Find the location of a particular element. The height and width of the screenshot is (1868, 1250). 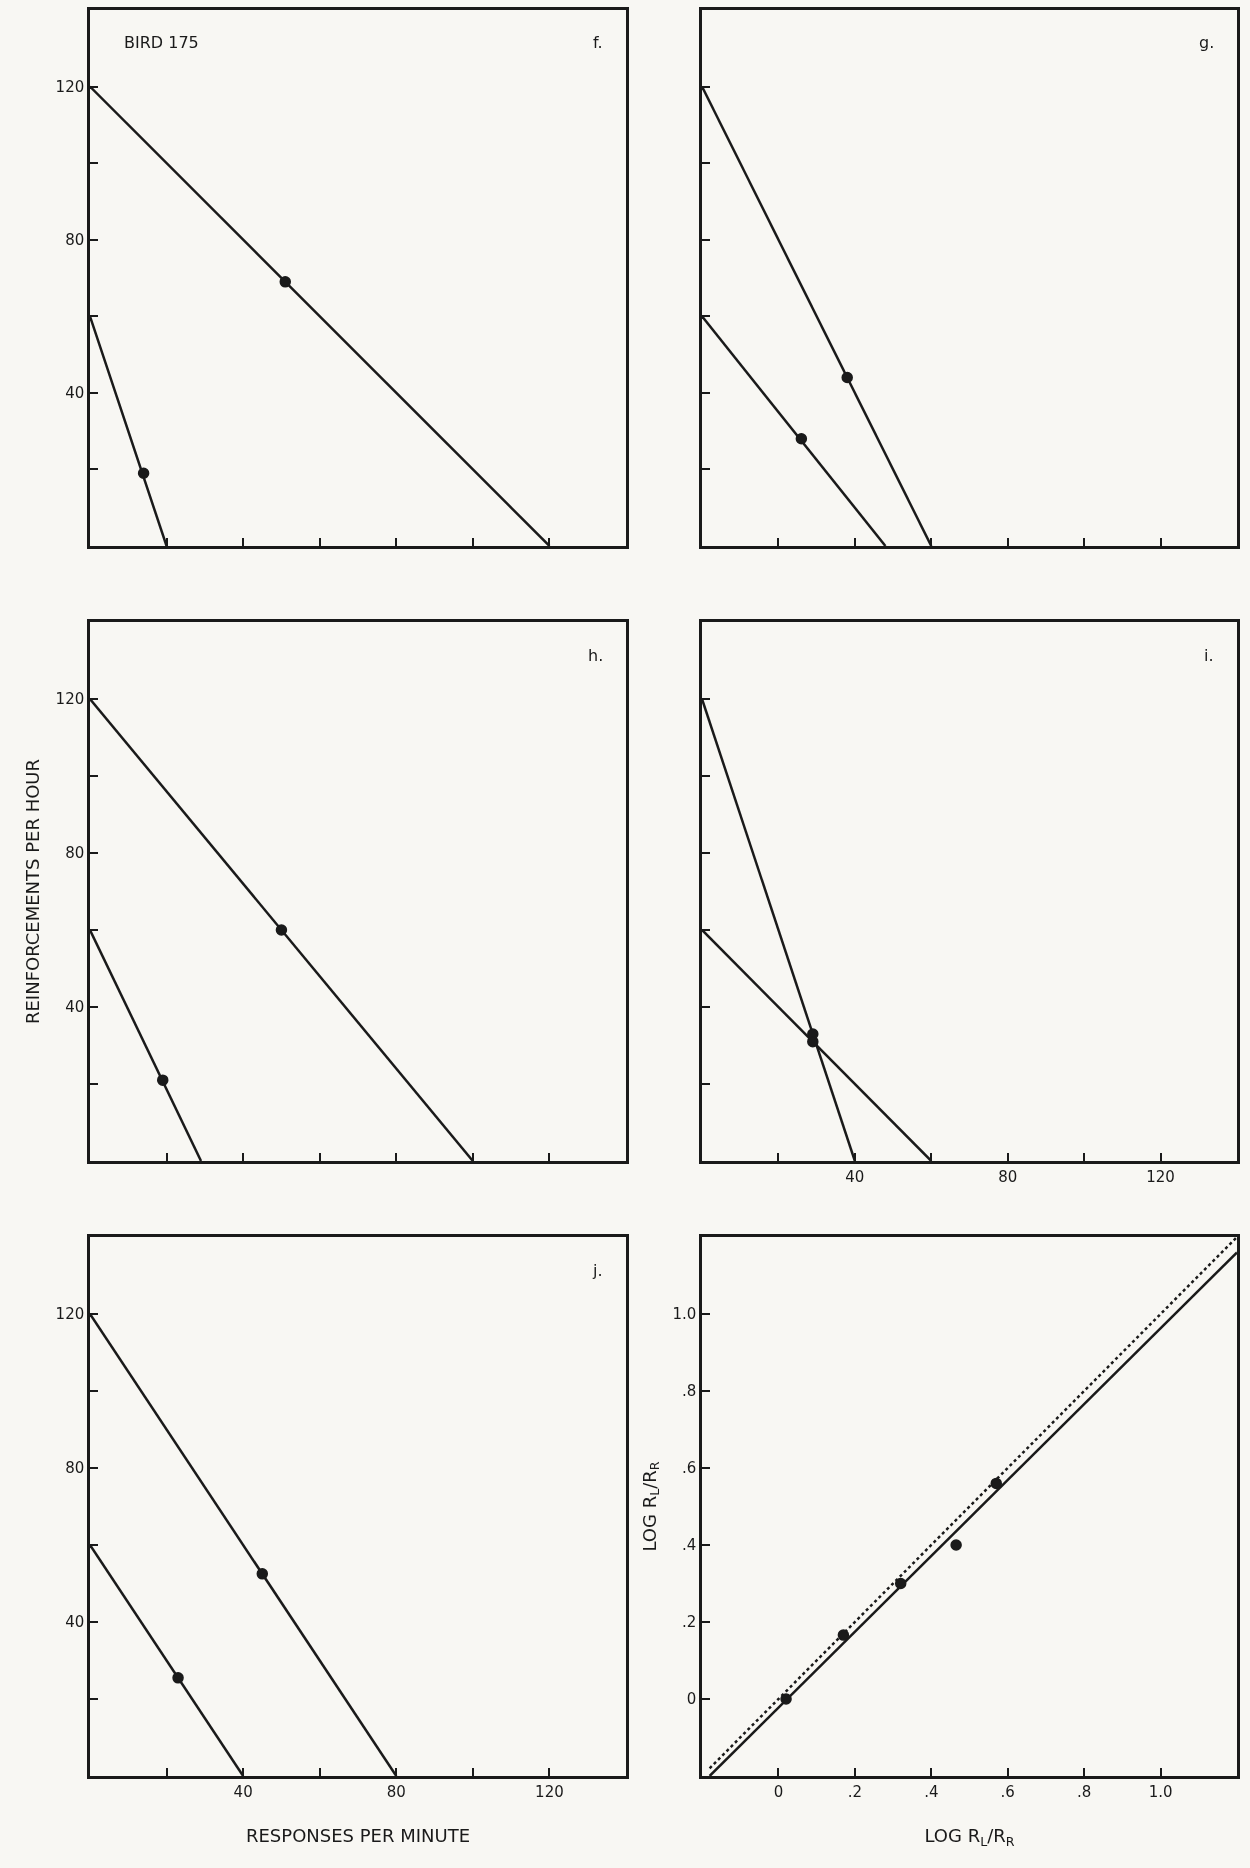

annotation: g. is located at coordinates (1207, 42).